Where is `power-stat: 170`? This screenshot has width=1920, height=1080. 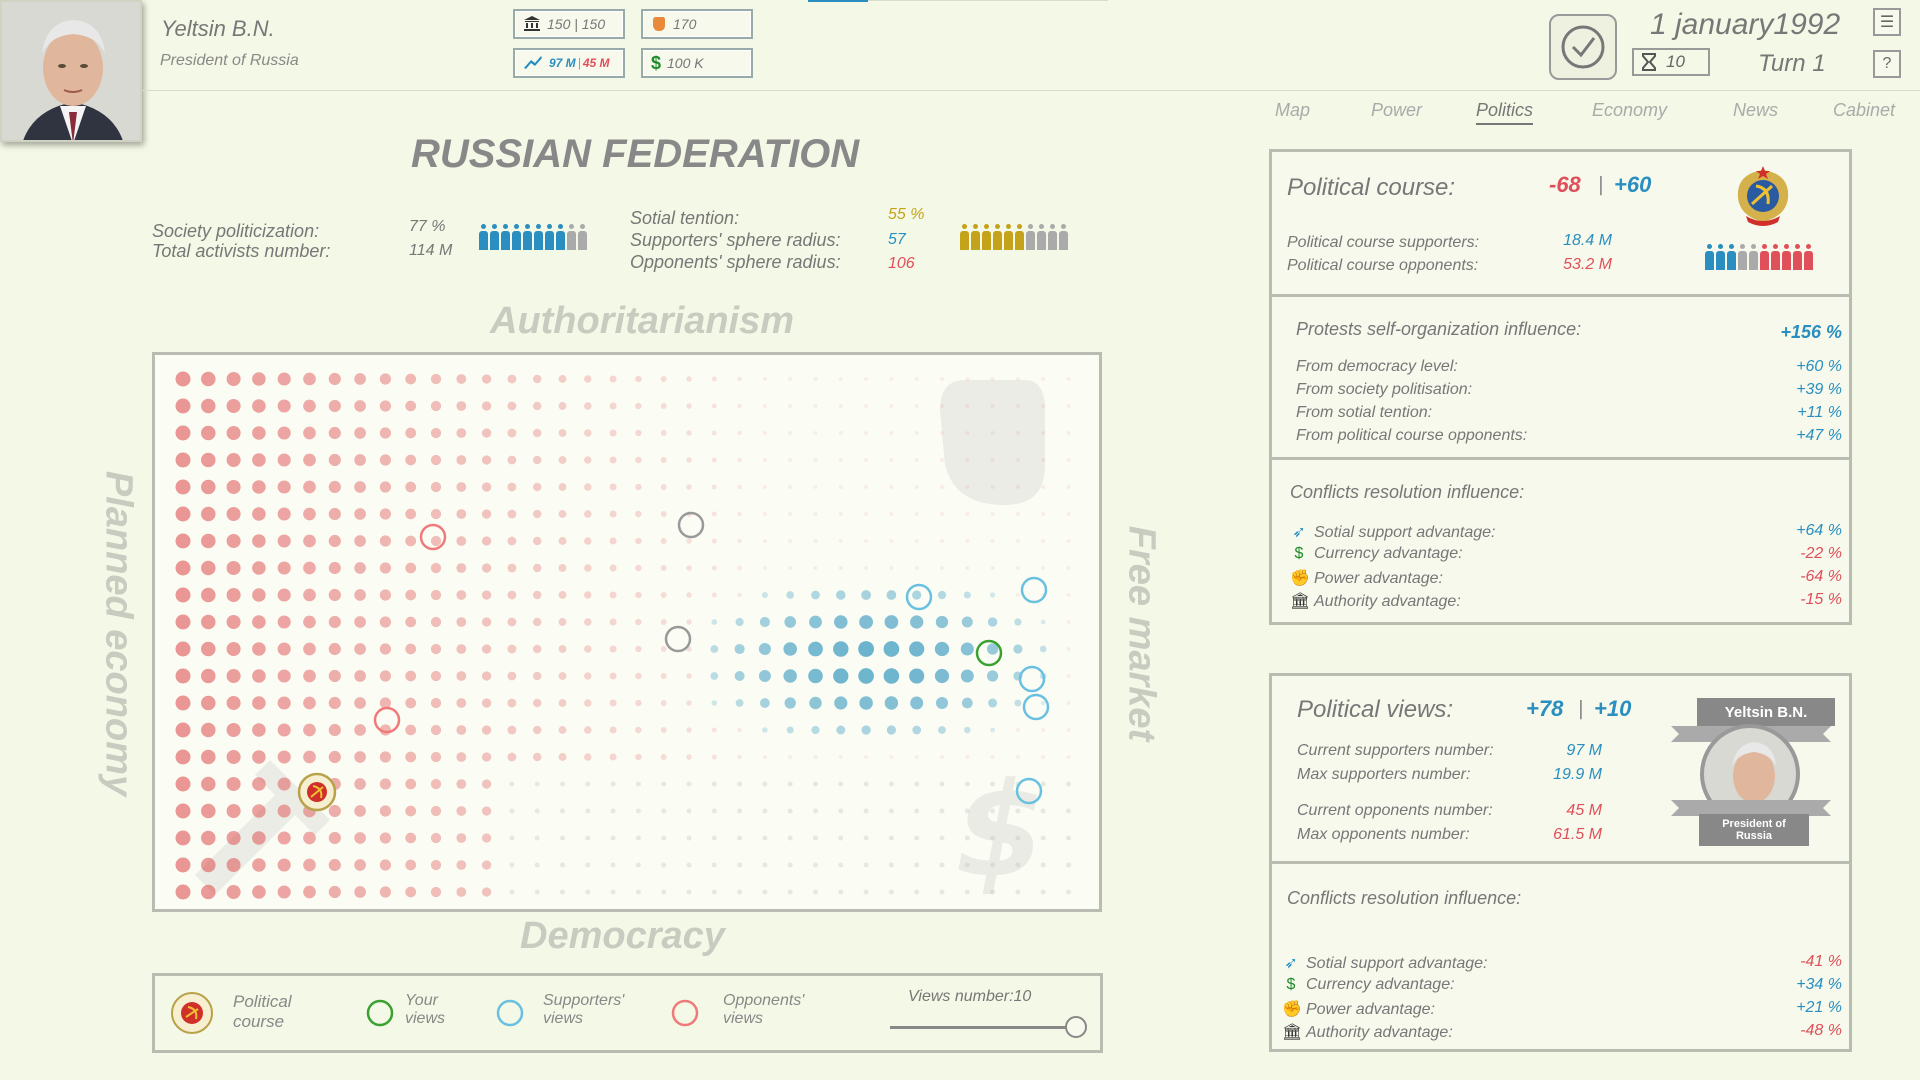
power-stat: 170 is located at coordinates (697, 24).